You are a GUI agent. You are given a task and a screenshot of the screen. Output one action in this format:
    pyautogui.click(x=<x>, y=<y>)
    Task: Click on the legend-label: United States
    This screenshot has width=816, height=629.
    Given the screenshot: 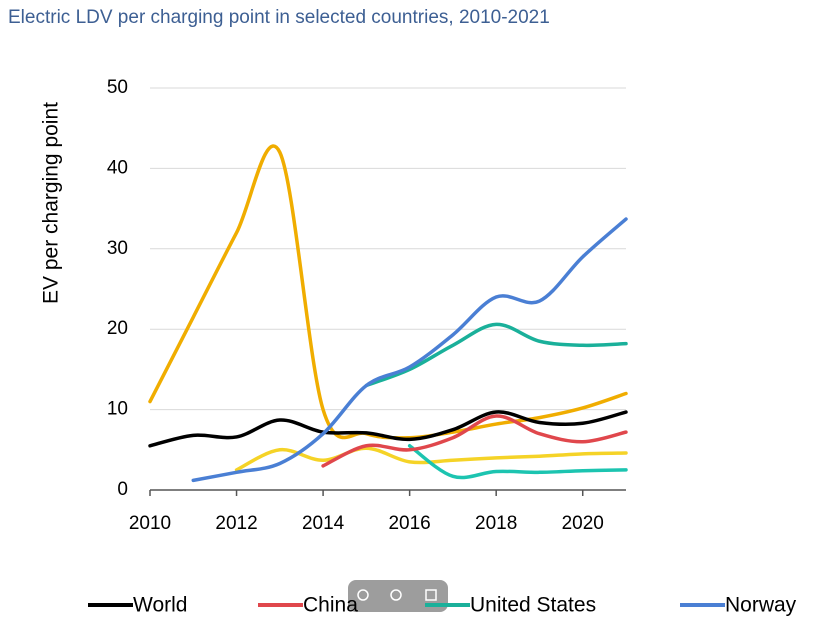 What is the action you would take?
    pyautogui.click(x=533, y=605)
    